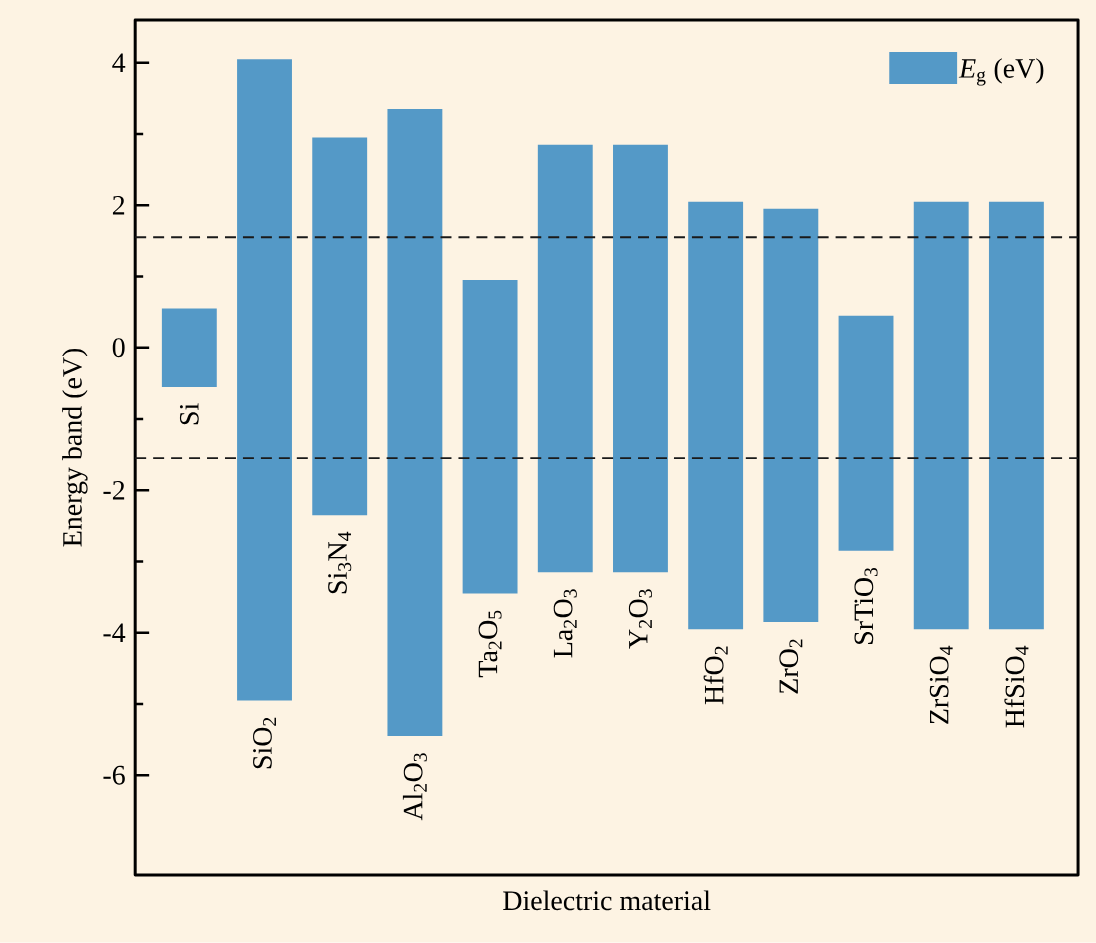 Image resolution: width=1096 pixels, height=943 pixels. I want to click on x-tick-label: Si, so click(189, 414).